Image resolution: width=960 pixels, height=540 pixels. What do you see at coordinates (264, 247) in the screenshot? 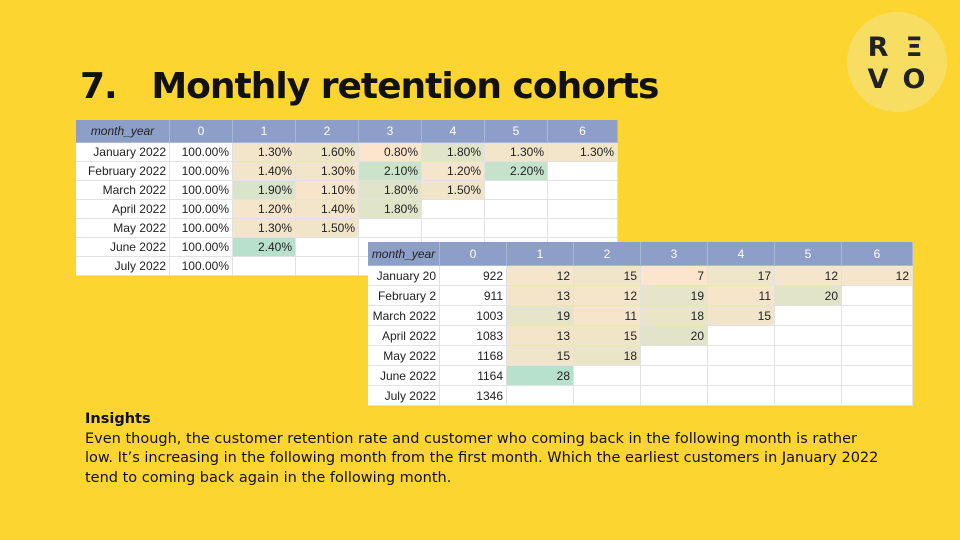
I see `table-cell: 2.40%` at bounding box center [264, 247].